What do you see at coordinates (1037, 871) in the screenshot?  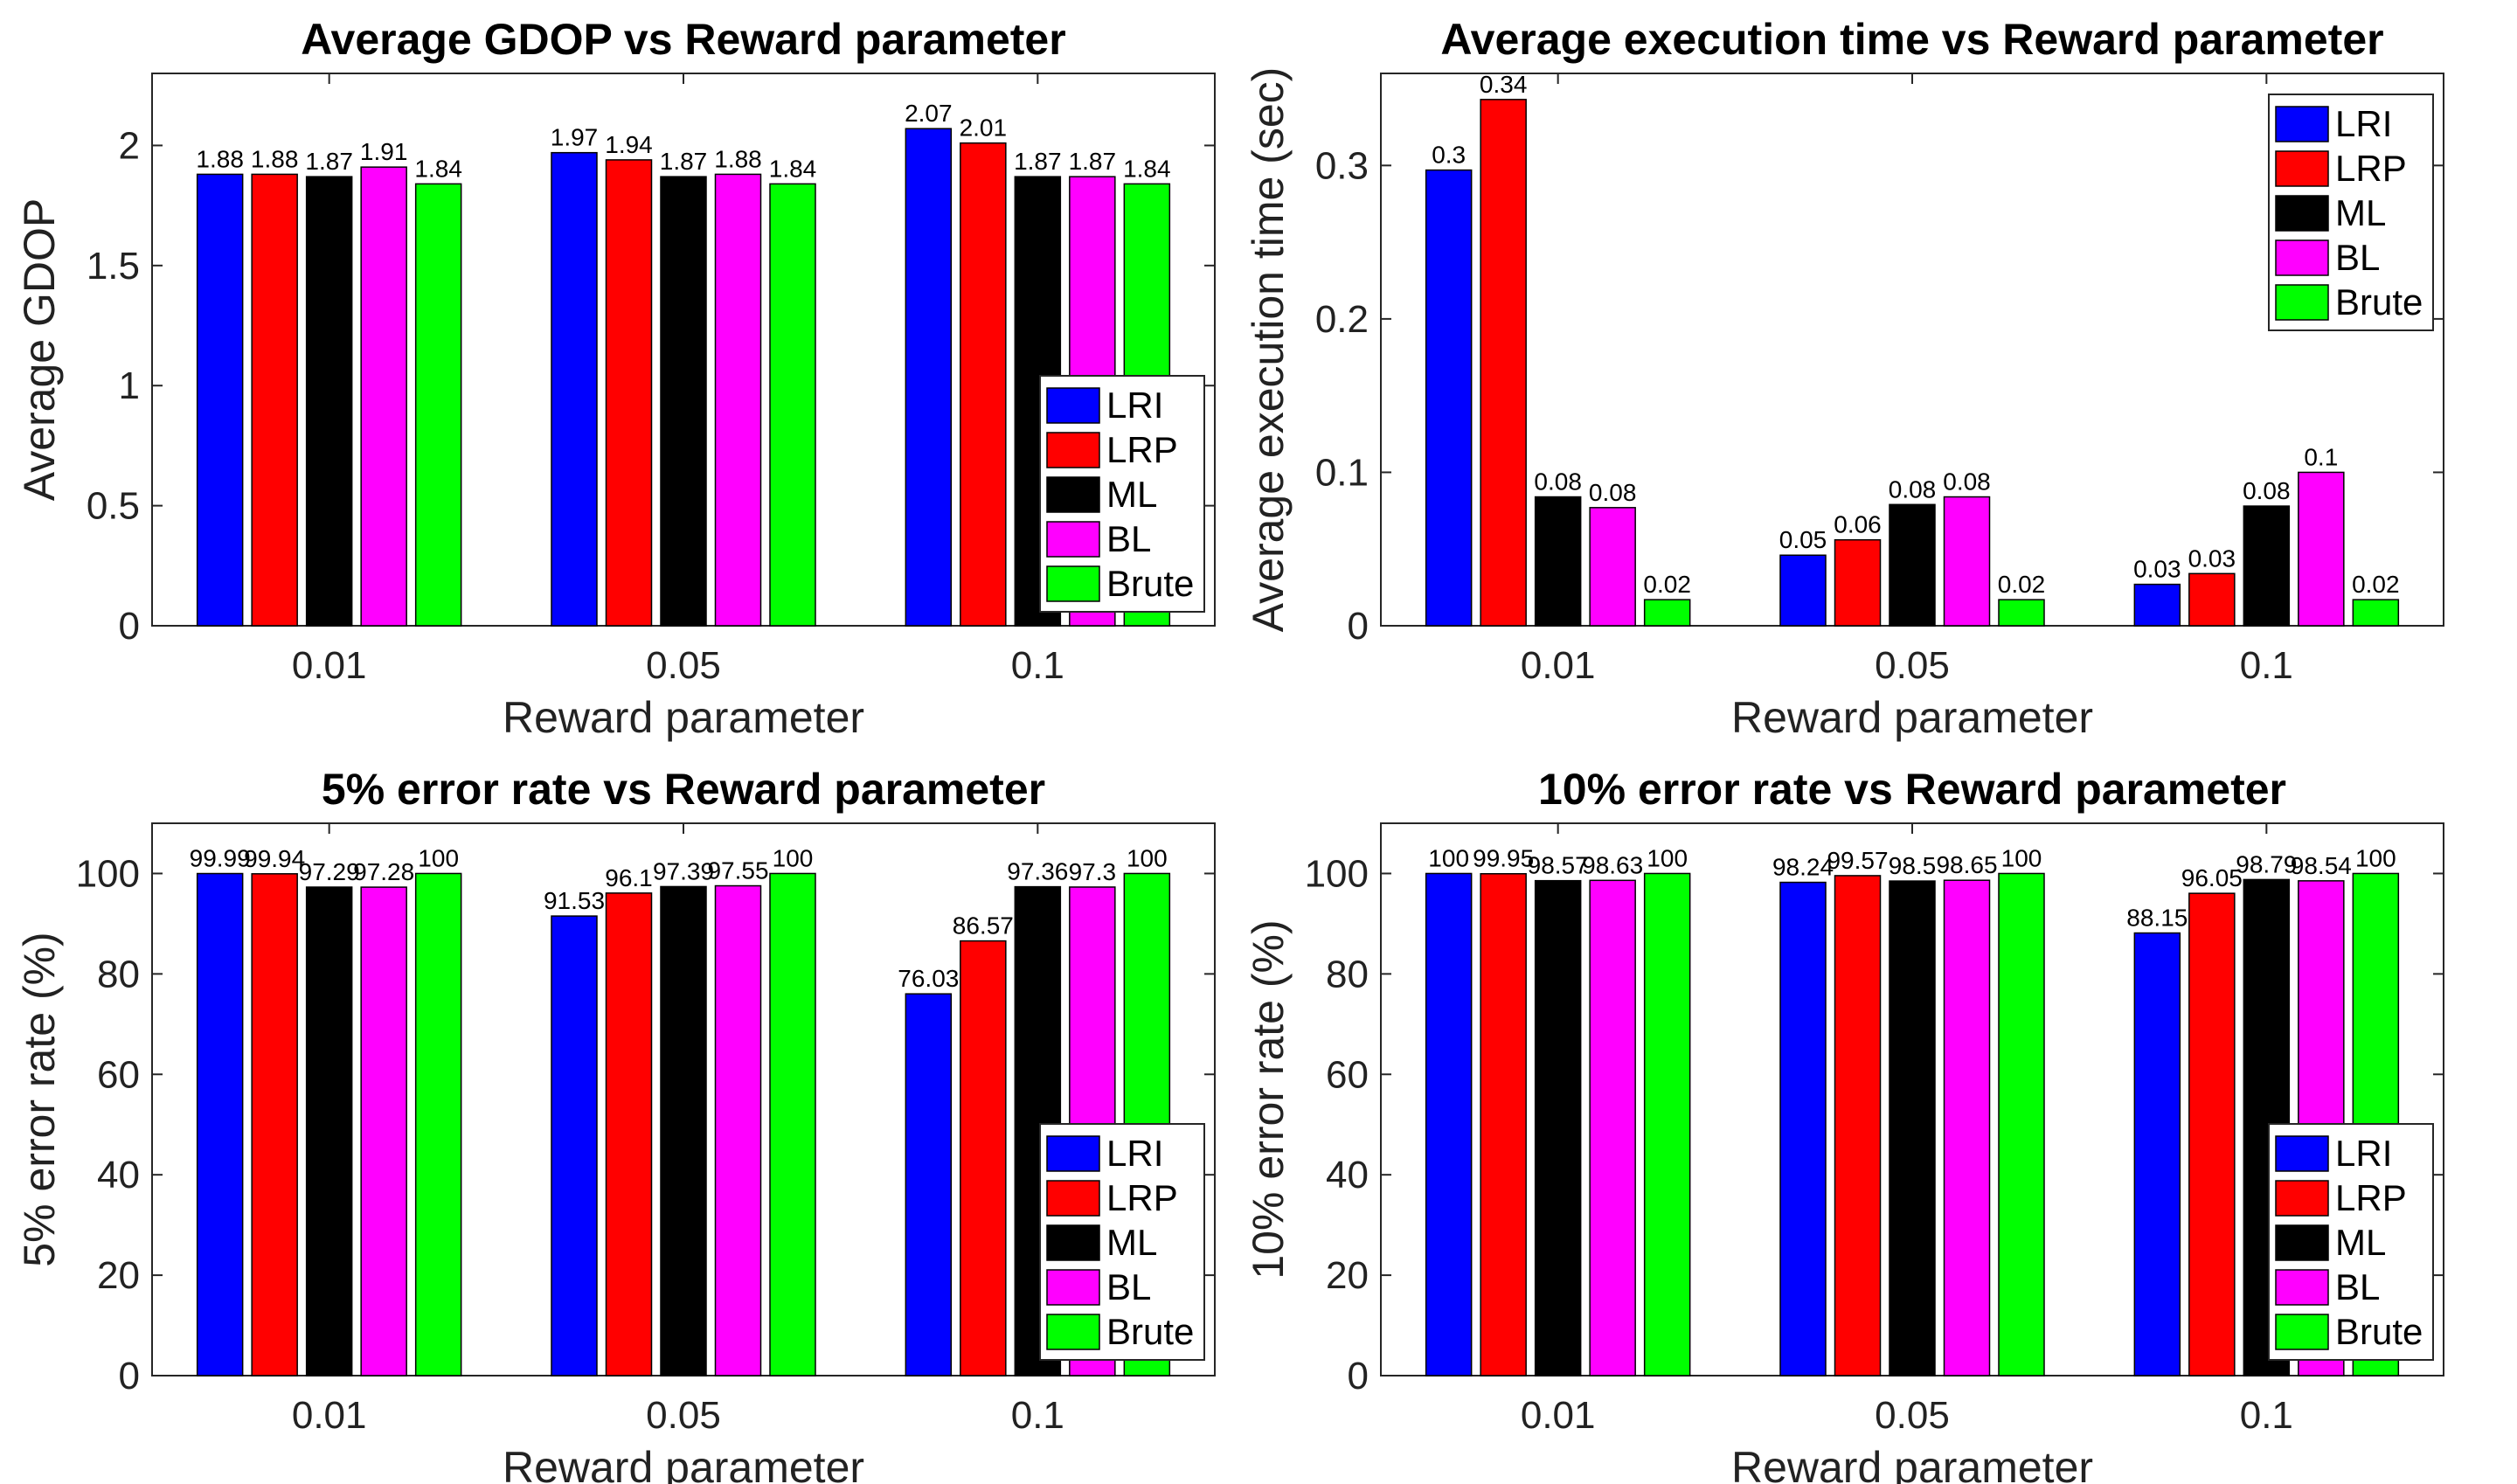 I see `data-label: 97.36` at bounding box center [1037, 871].